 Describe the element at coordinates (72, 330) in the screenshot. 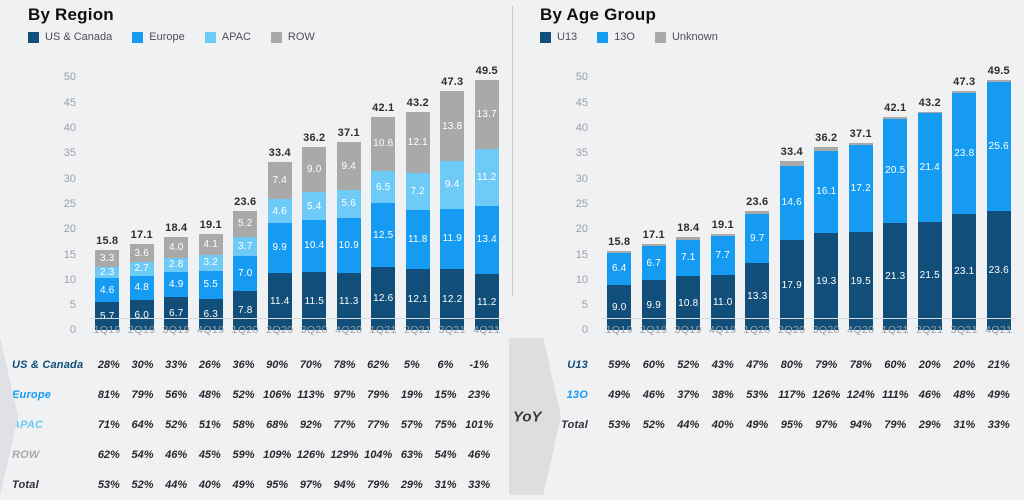

I see `y-axis-tick-label: 0` at that location.